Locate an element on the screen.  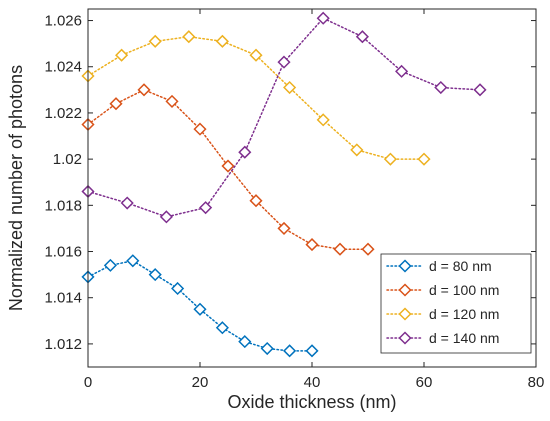
y-tick-label: 1.024 is located at coordinates (63, 67).